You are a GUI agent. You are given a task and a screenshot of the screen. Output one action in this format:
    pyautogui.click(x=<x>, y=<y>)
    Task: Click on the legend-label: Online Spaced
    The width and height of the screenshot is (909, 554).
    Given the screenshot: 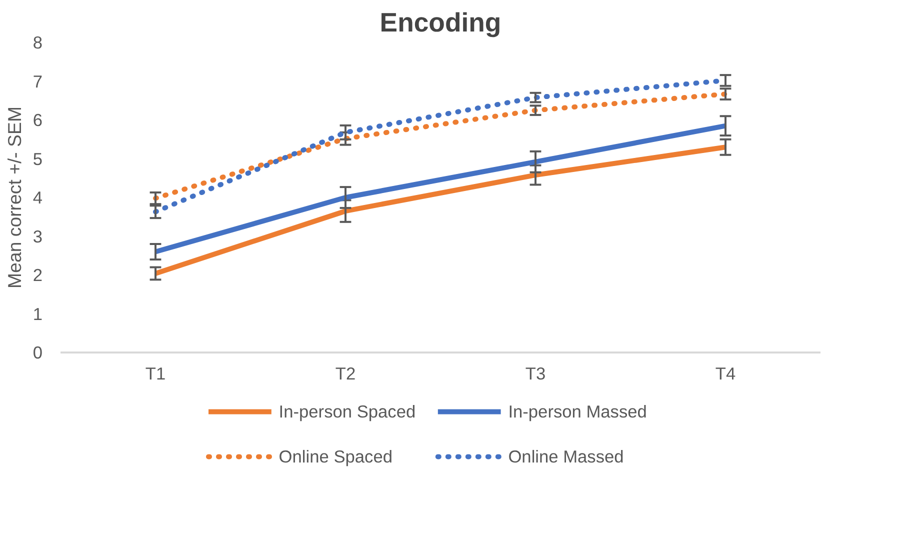 What is the action you would take?
    pyautogui.click(x=335, y=456)
    